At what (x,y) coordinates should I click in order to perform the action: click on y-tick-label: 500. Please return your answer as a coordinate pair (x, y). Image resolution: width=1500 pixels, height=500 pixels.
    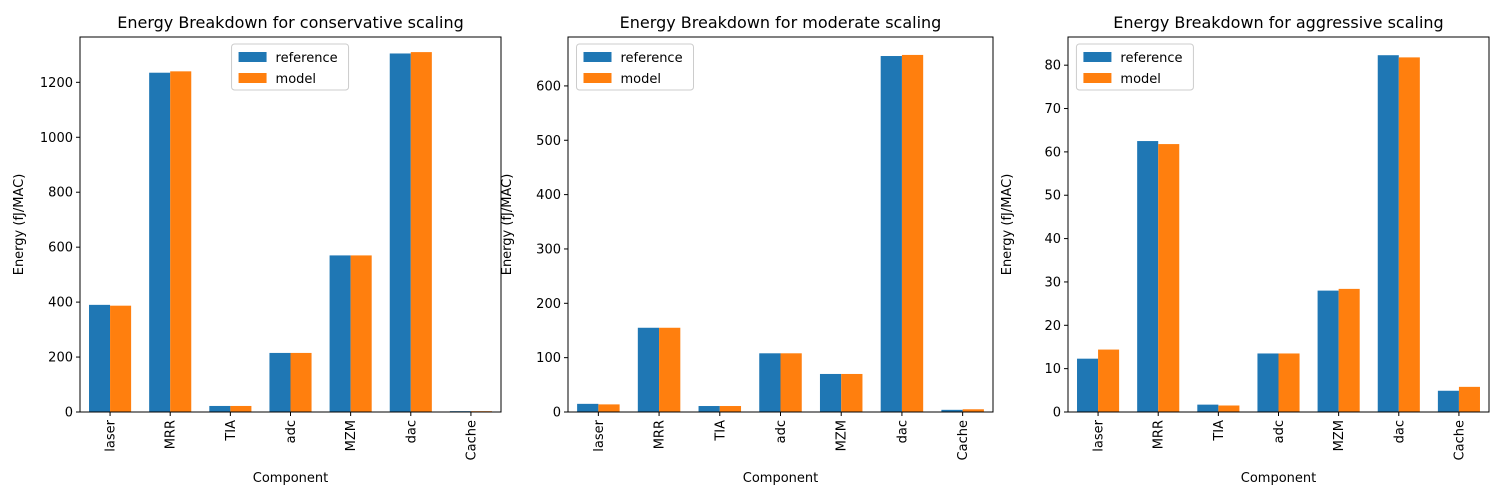
    Looking at the image, I should click on (548, 141).